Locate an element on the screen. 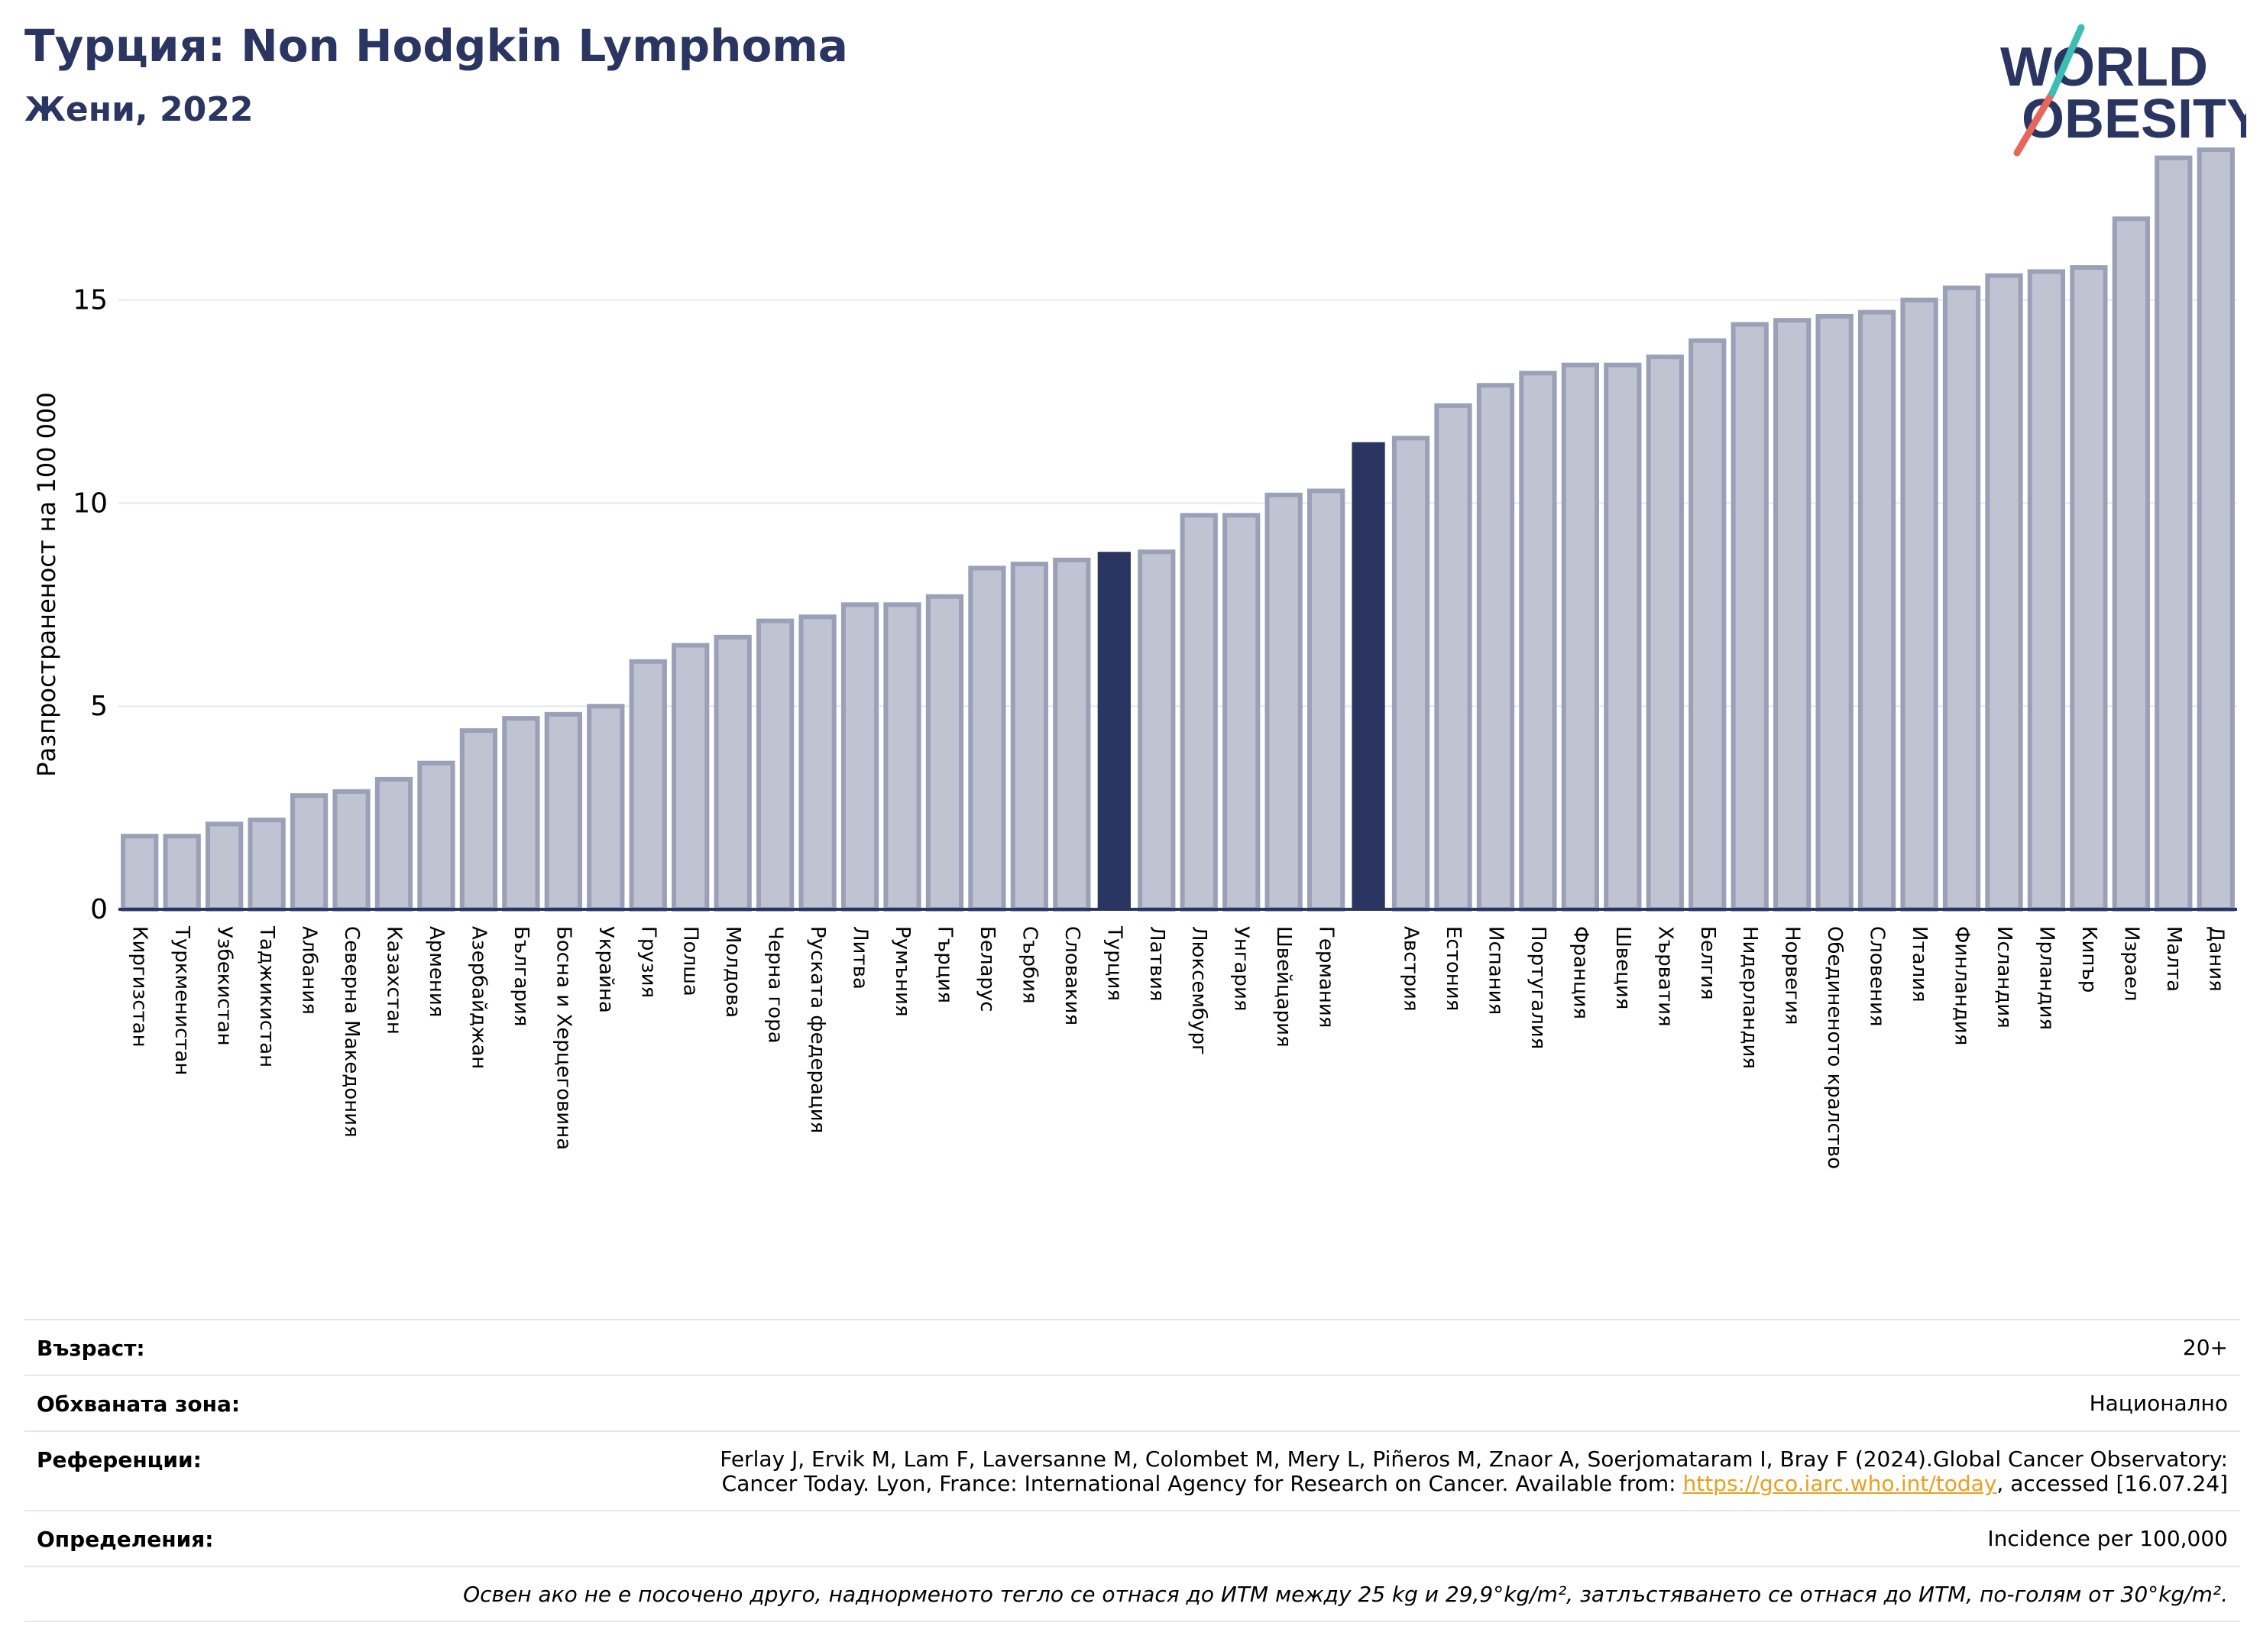  logo-slash-teal is located at coordinates (2066, 60).